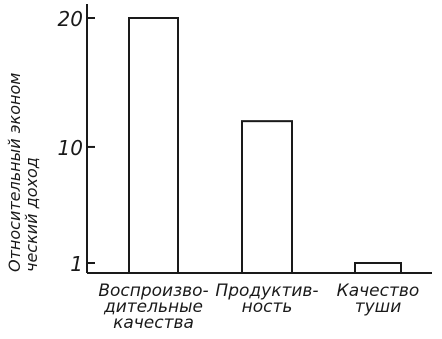 This screenshot has height=339, width=442. I want to click on y-tick-label: 20, so click(70, 19).